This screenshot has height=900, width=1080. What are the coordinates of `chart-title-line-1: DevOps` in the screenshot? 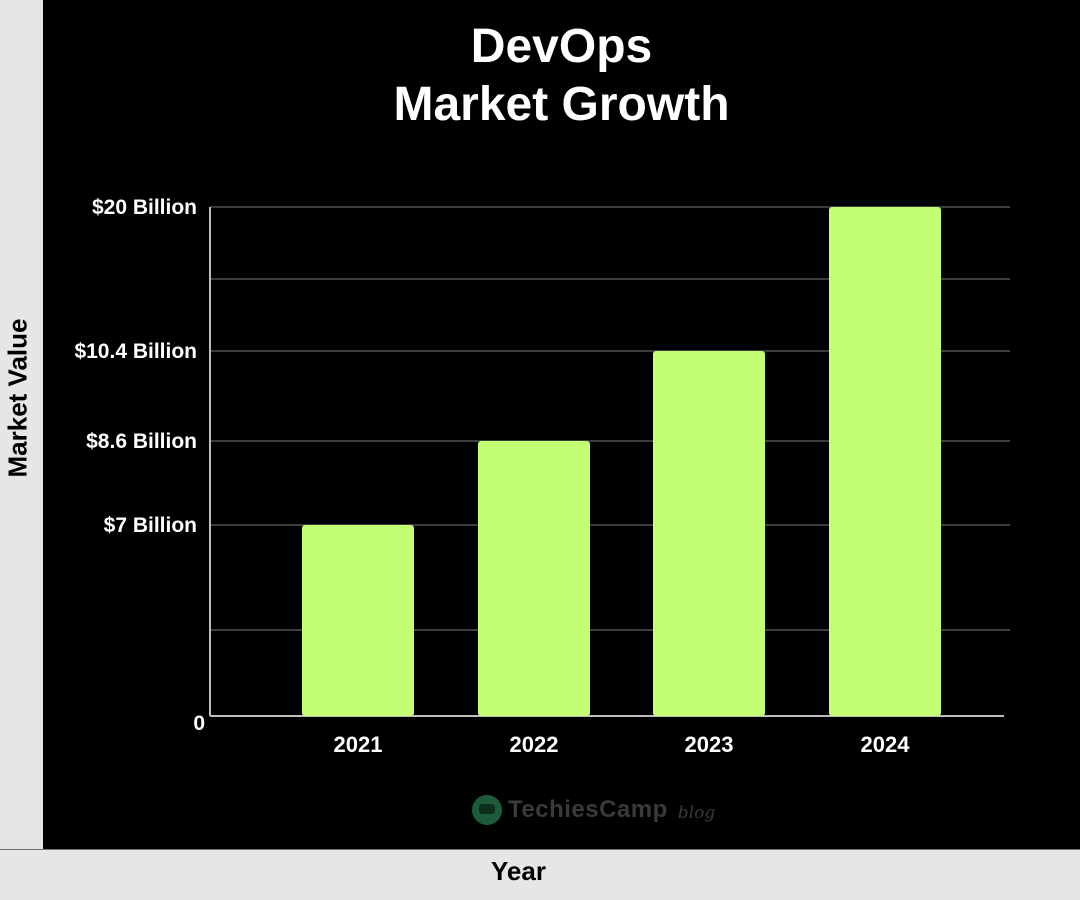 It's located at (561, 46).